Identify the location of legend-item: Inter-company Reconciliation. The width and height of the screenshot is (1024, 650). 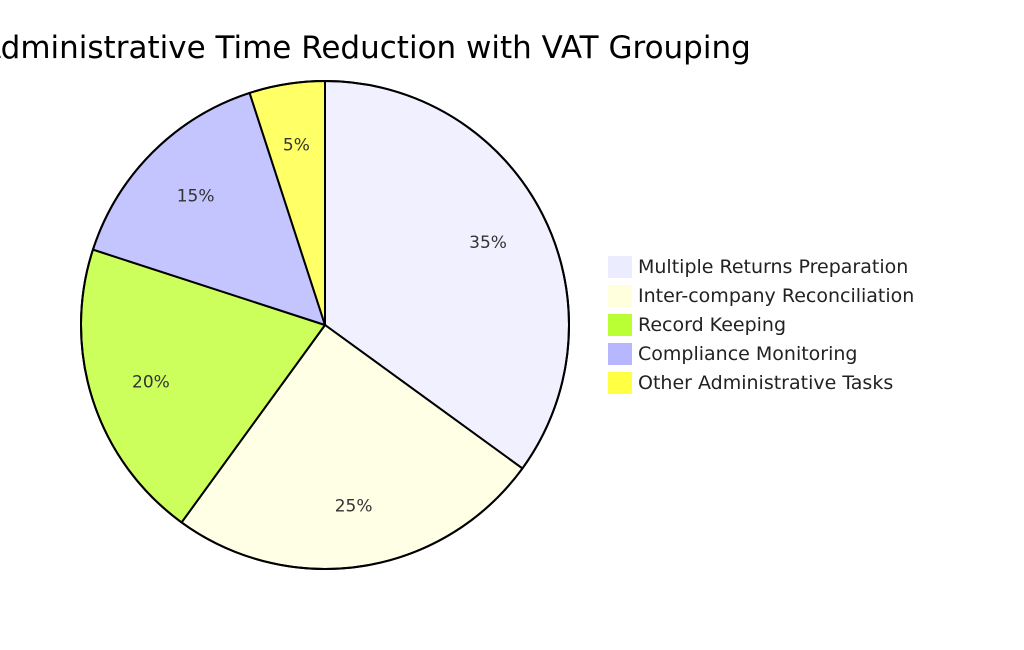
(761, 295).